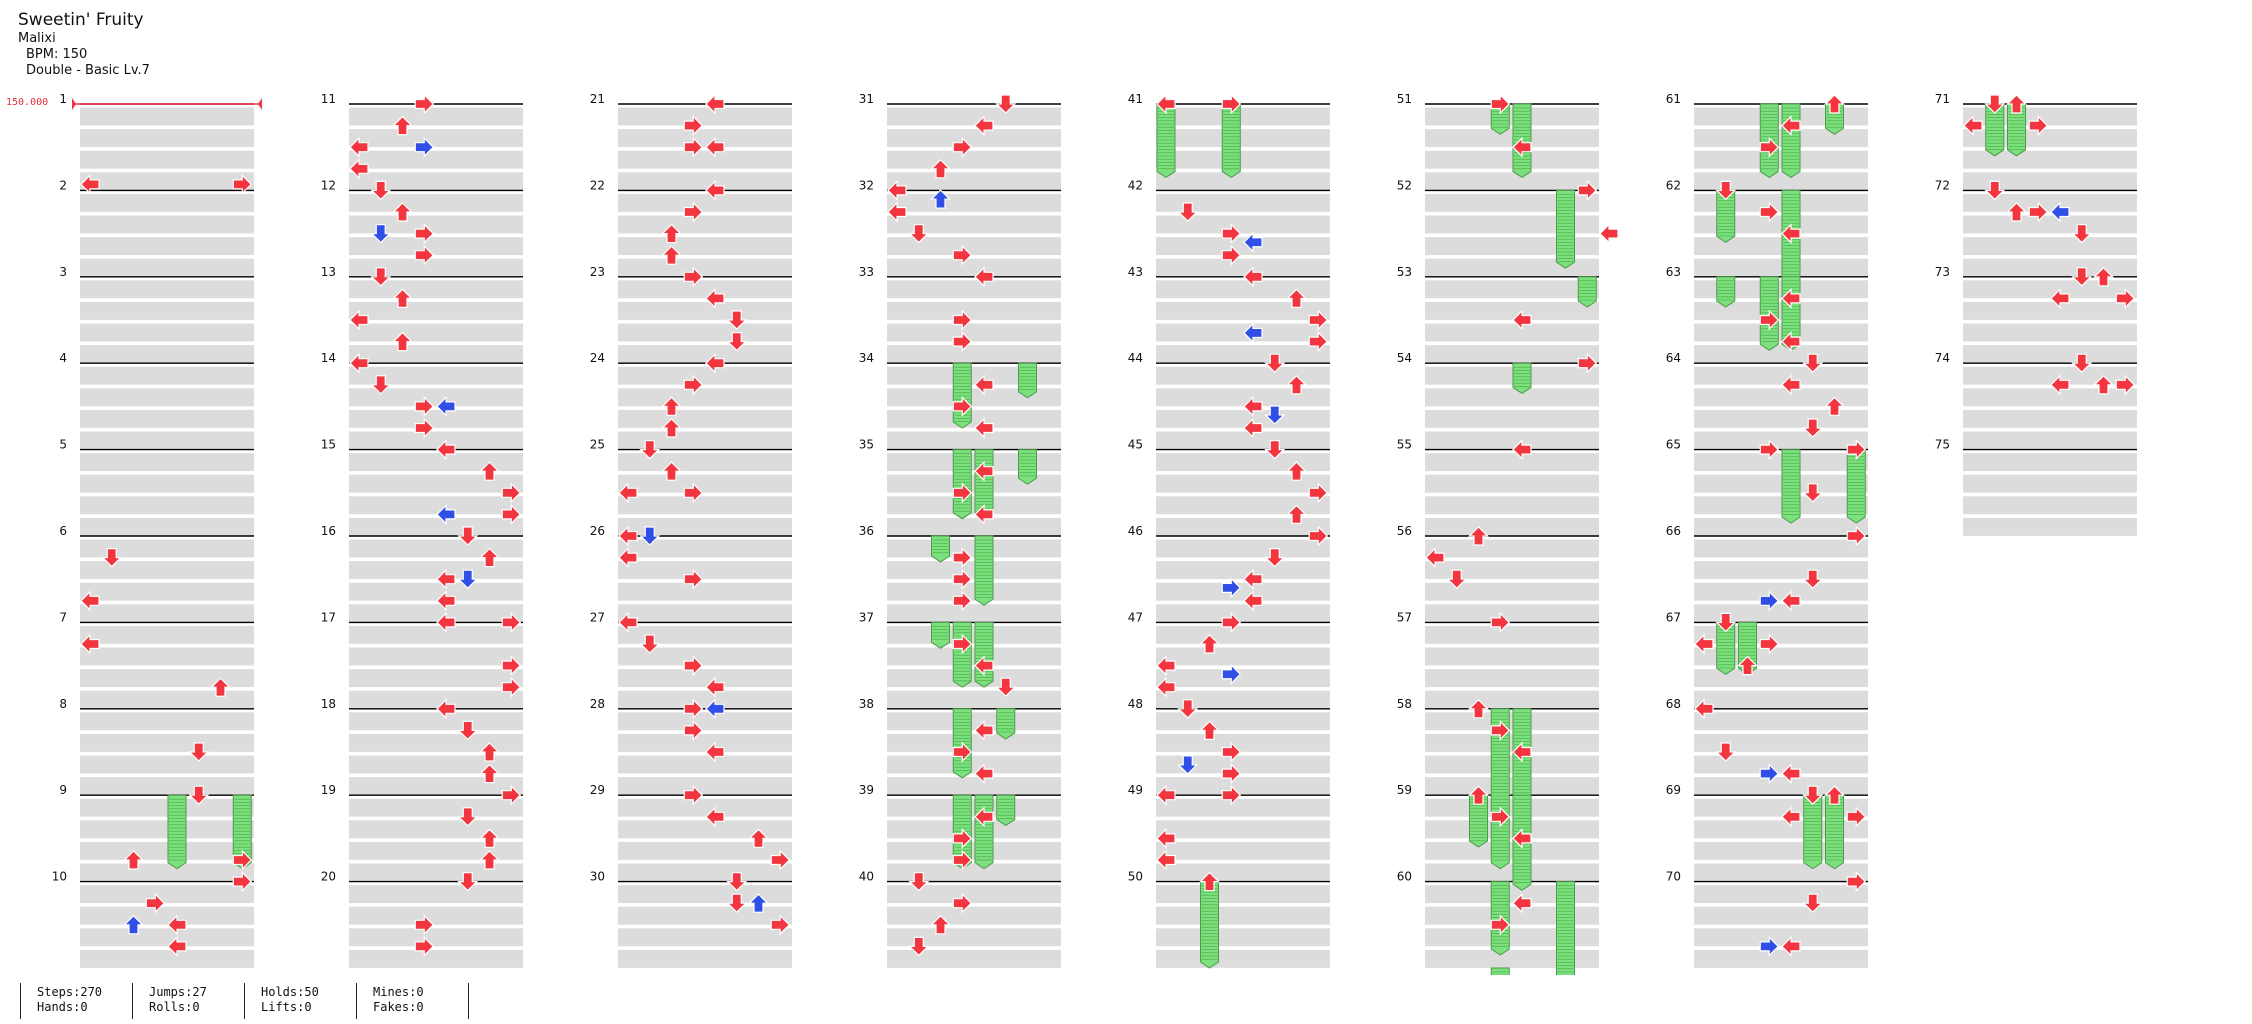  I want to click on stat-holds: Holds:50, so click(290, 992).